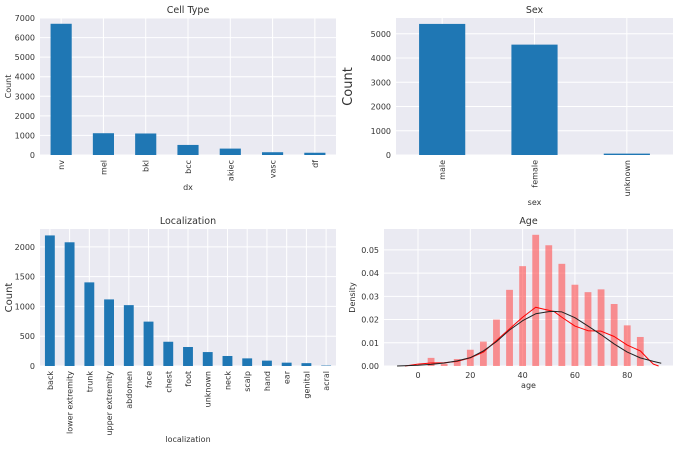 This screenshot has width=680, height=452. I want to click on x-tick-label: df, so click(315, 164).